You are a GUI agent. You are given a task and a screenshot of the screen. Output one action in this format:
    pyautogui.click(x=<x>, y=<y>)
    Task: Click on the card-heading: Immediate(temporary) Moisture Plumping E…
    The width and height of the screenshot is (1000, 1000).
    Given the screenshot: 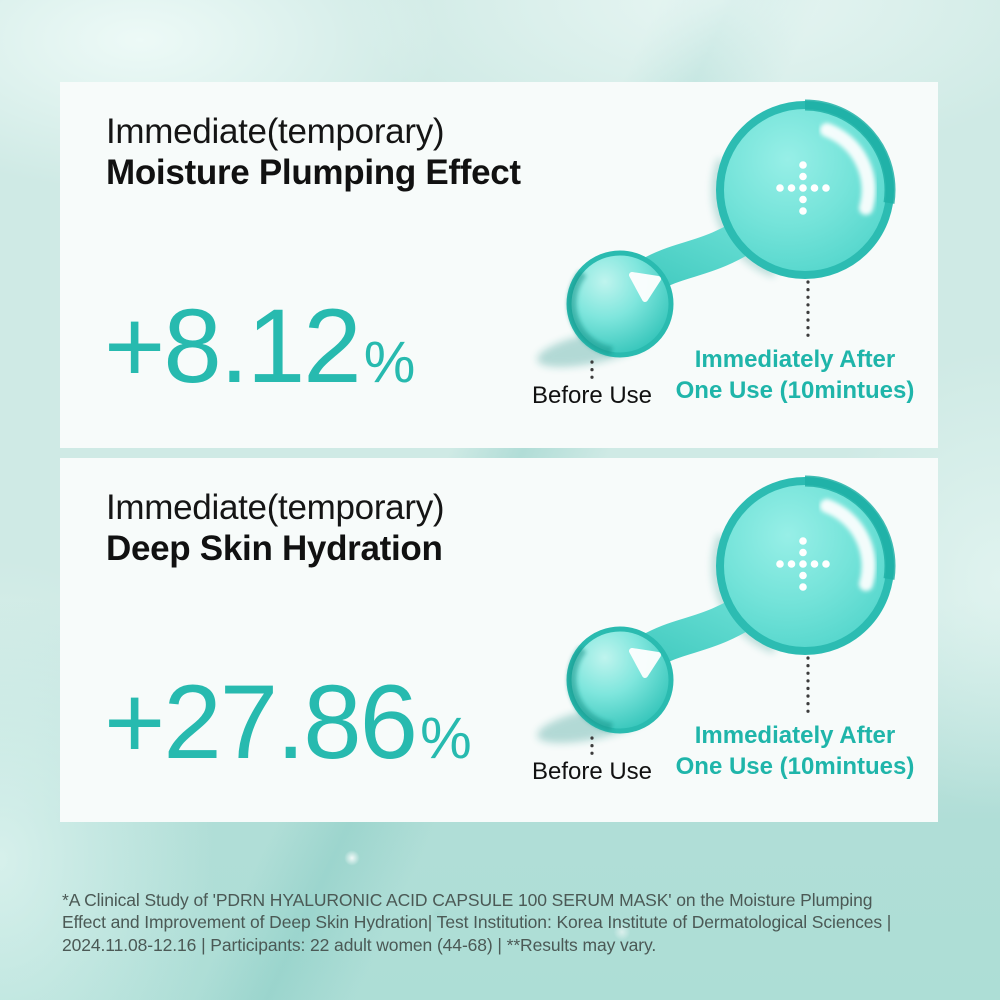 What is the action you would take?
    pyautogui.click(x=313, y=153)
    